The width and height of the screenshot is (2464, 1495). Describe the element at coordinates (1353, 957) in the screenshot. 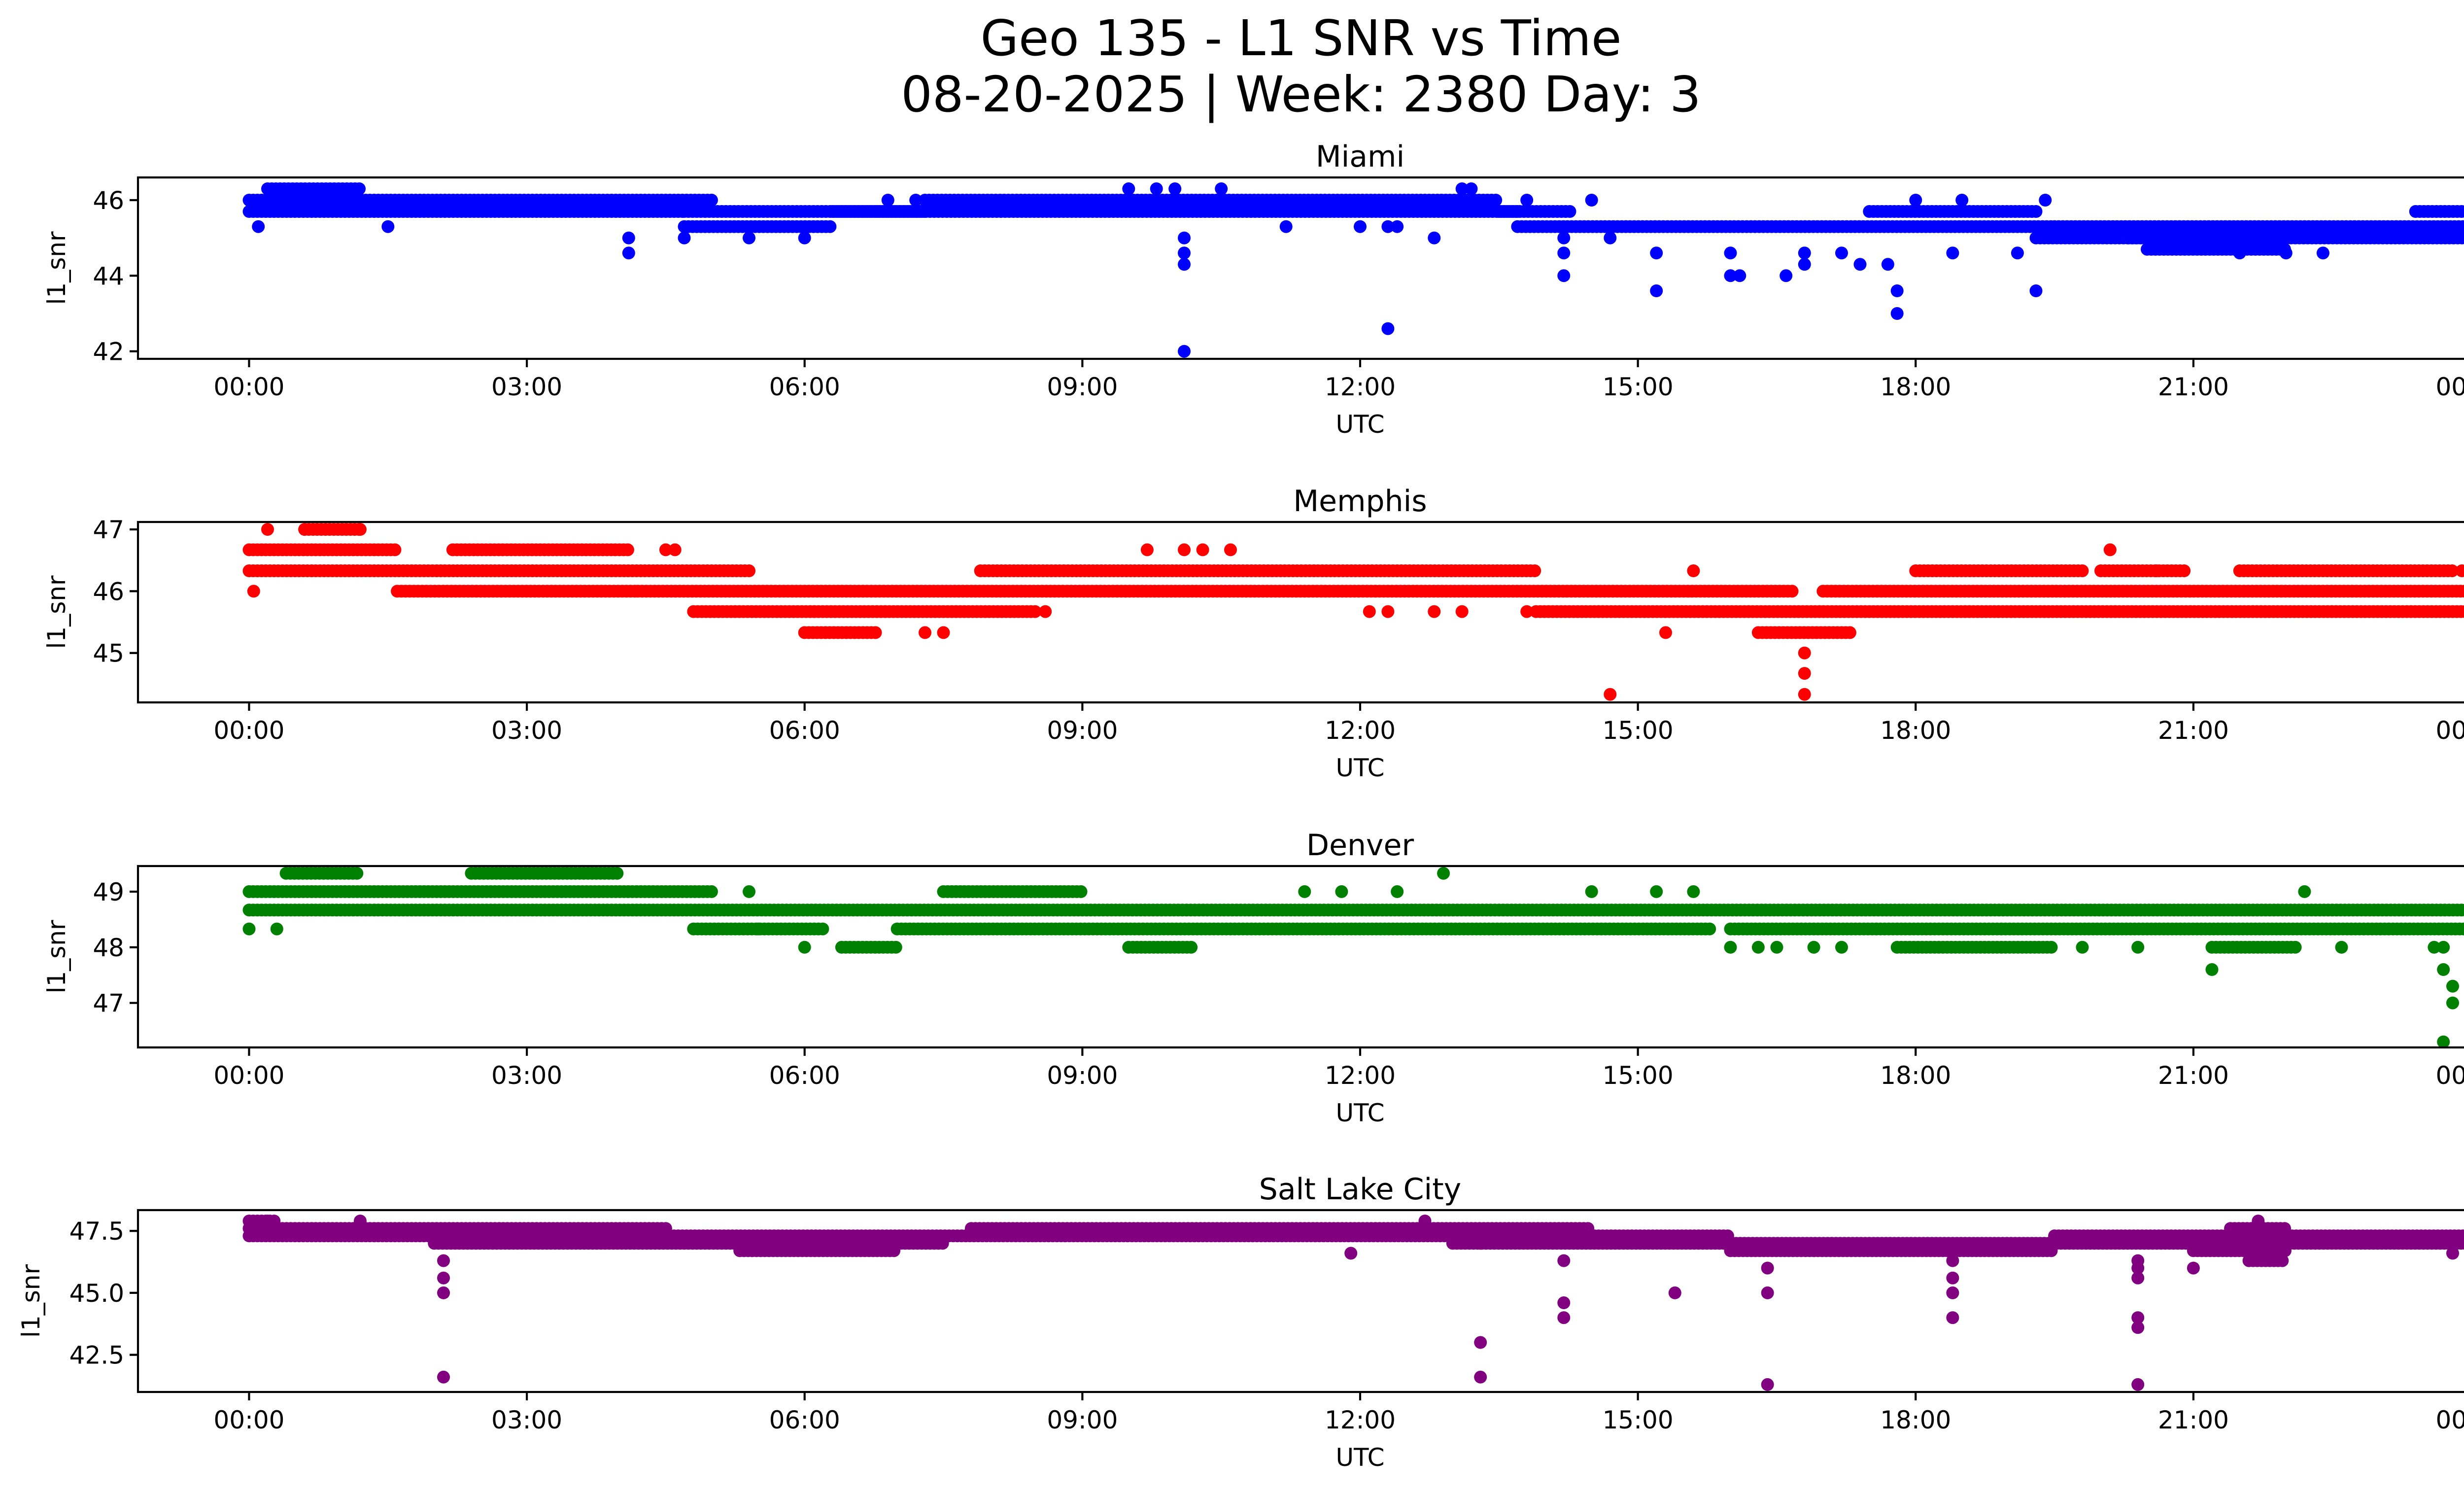

I see `denver-markers` at that location.